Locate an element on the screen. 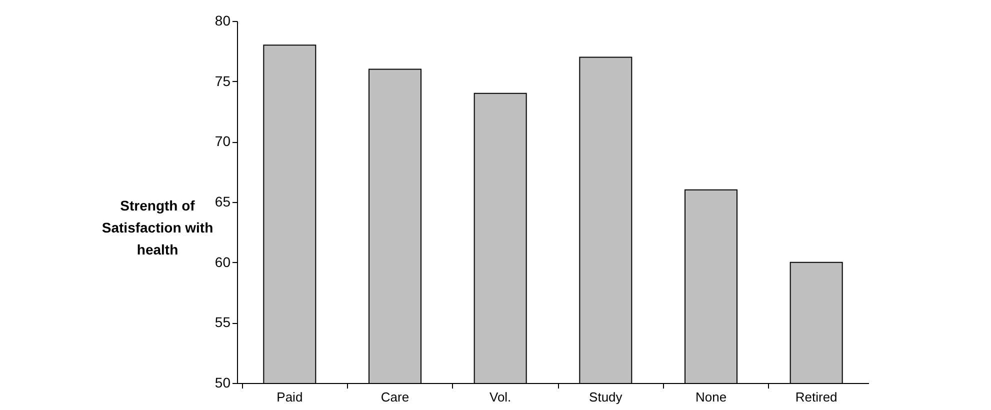 Image resolution: width=991 pixels, height=410 pixels. y-tick-label: 70 is located at coordinates (222, 141).